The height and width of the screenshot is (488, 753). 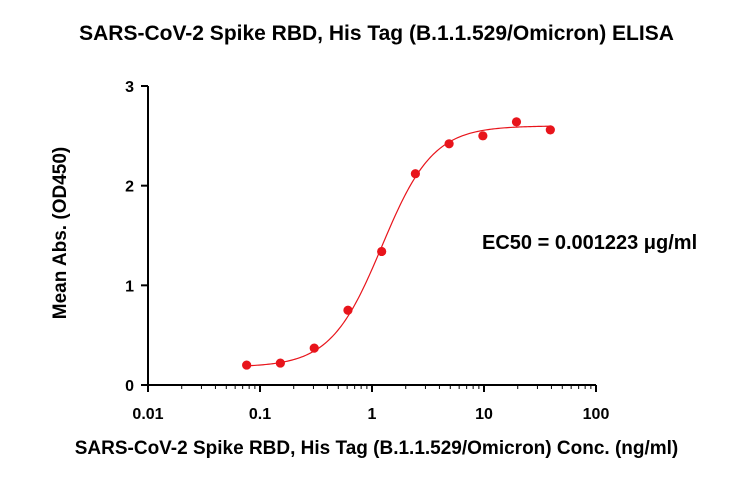 What do you see at coordinates (129, 87) in the screenshot?
I see `y-tick-label: 3` at bounding box center [129, 87].